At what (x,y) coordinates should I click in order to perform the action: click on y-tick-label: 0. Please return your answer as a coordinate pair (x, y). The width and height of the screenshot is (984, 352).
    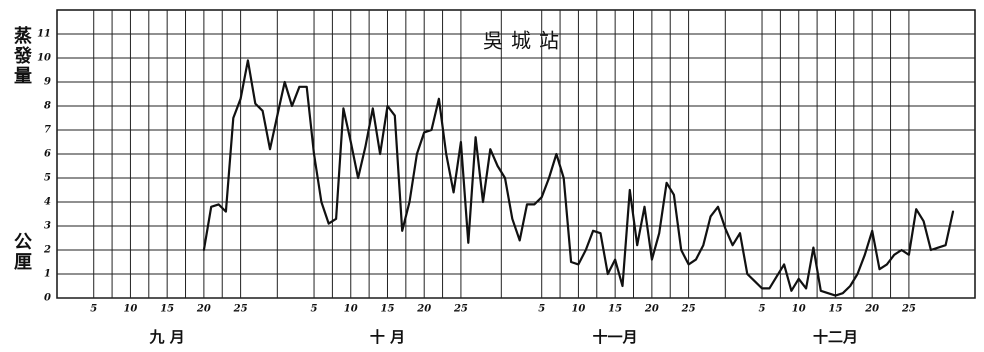
    Looking at the image, I should click on (47, 298).